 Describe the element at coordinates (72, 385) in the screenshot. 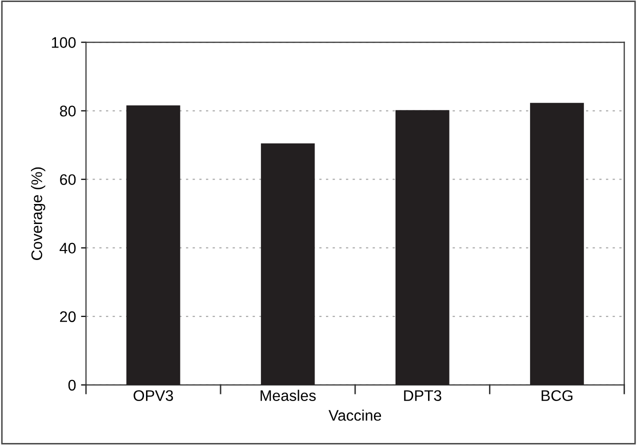

I see `y-tick-label: 0` at that location.